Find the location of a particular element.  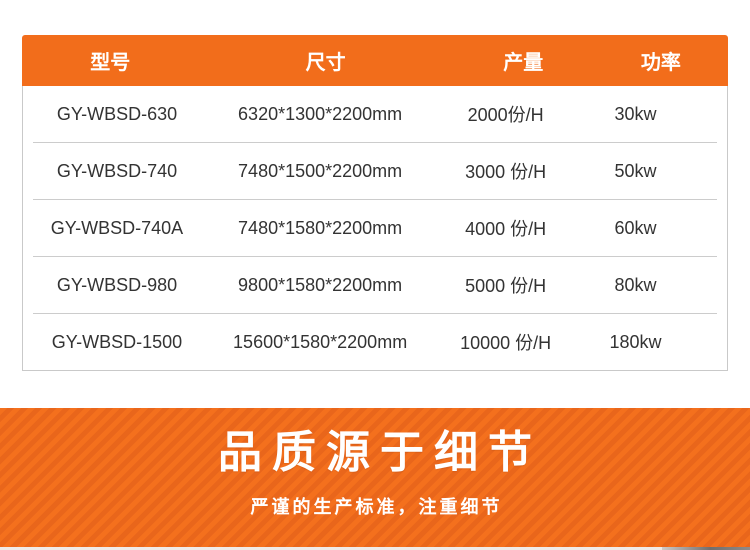

banner-subtitle: 严谨的生产标准，注重细节 is located at coordinates (376, 506).